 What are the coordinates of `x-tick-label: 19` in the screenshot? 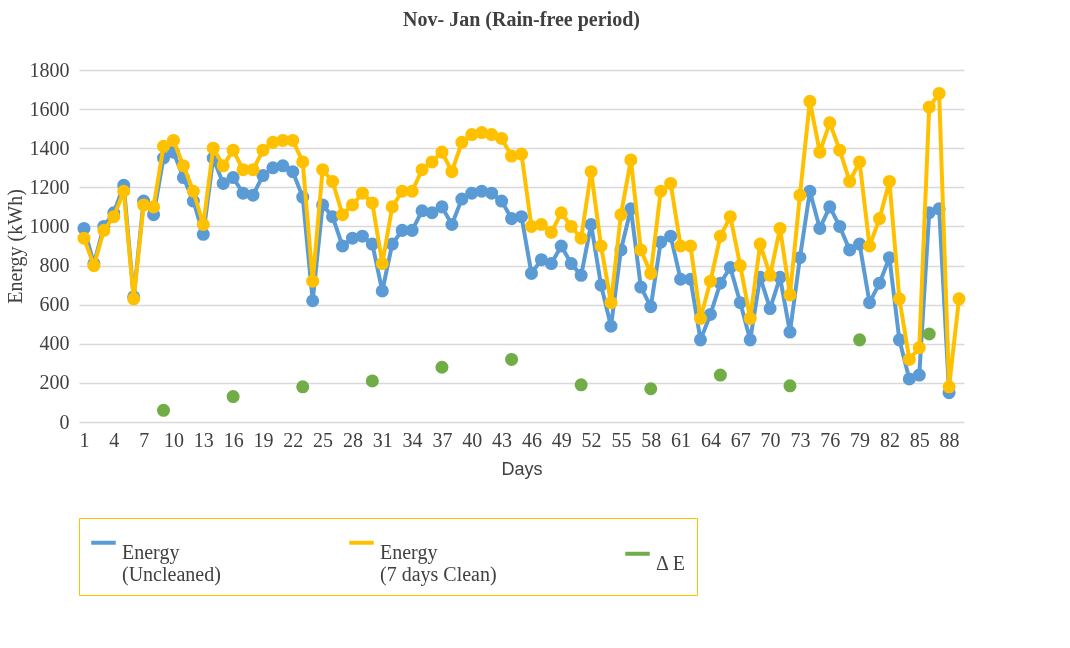 It's located at (263, 439).